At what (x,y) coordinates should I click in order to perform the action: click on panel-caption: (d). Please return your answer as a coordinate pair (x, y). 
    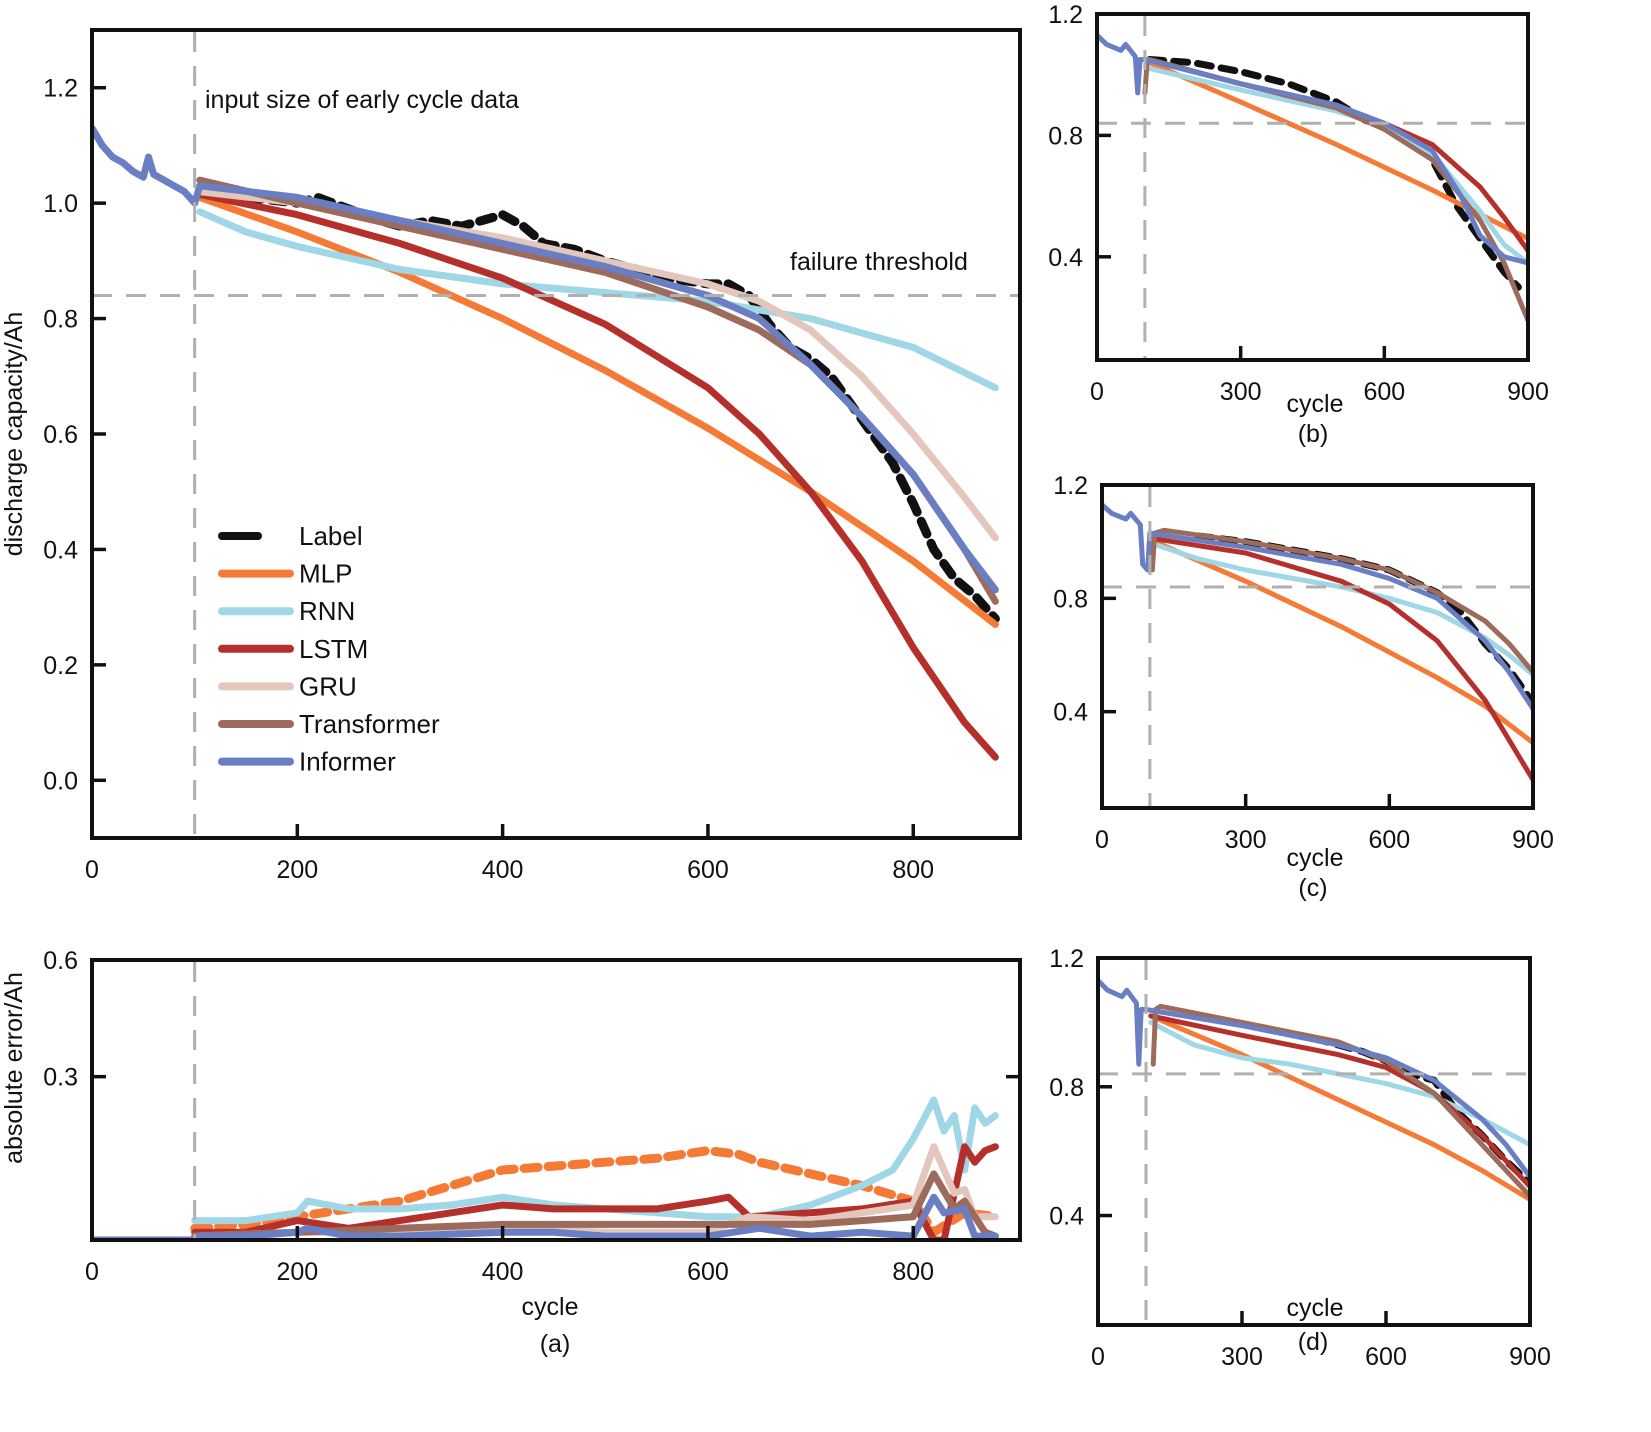
    Looking at the image, I should click on (1313, 1342).